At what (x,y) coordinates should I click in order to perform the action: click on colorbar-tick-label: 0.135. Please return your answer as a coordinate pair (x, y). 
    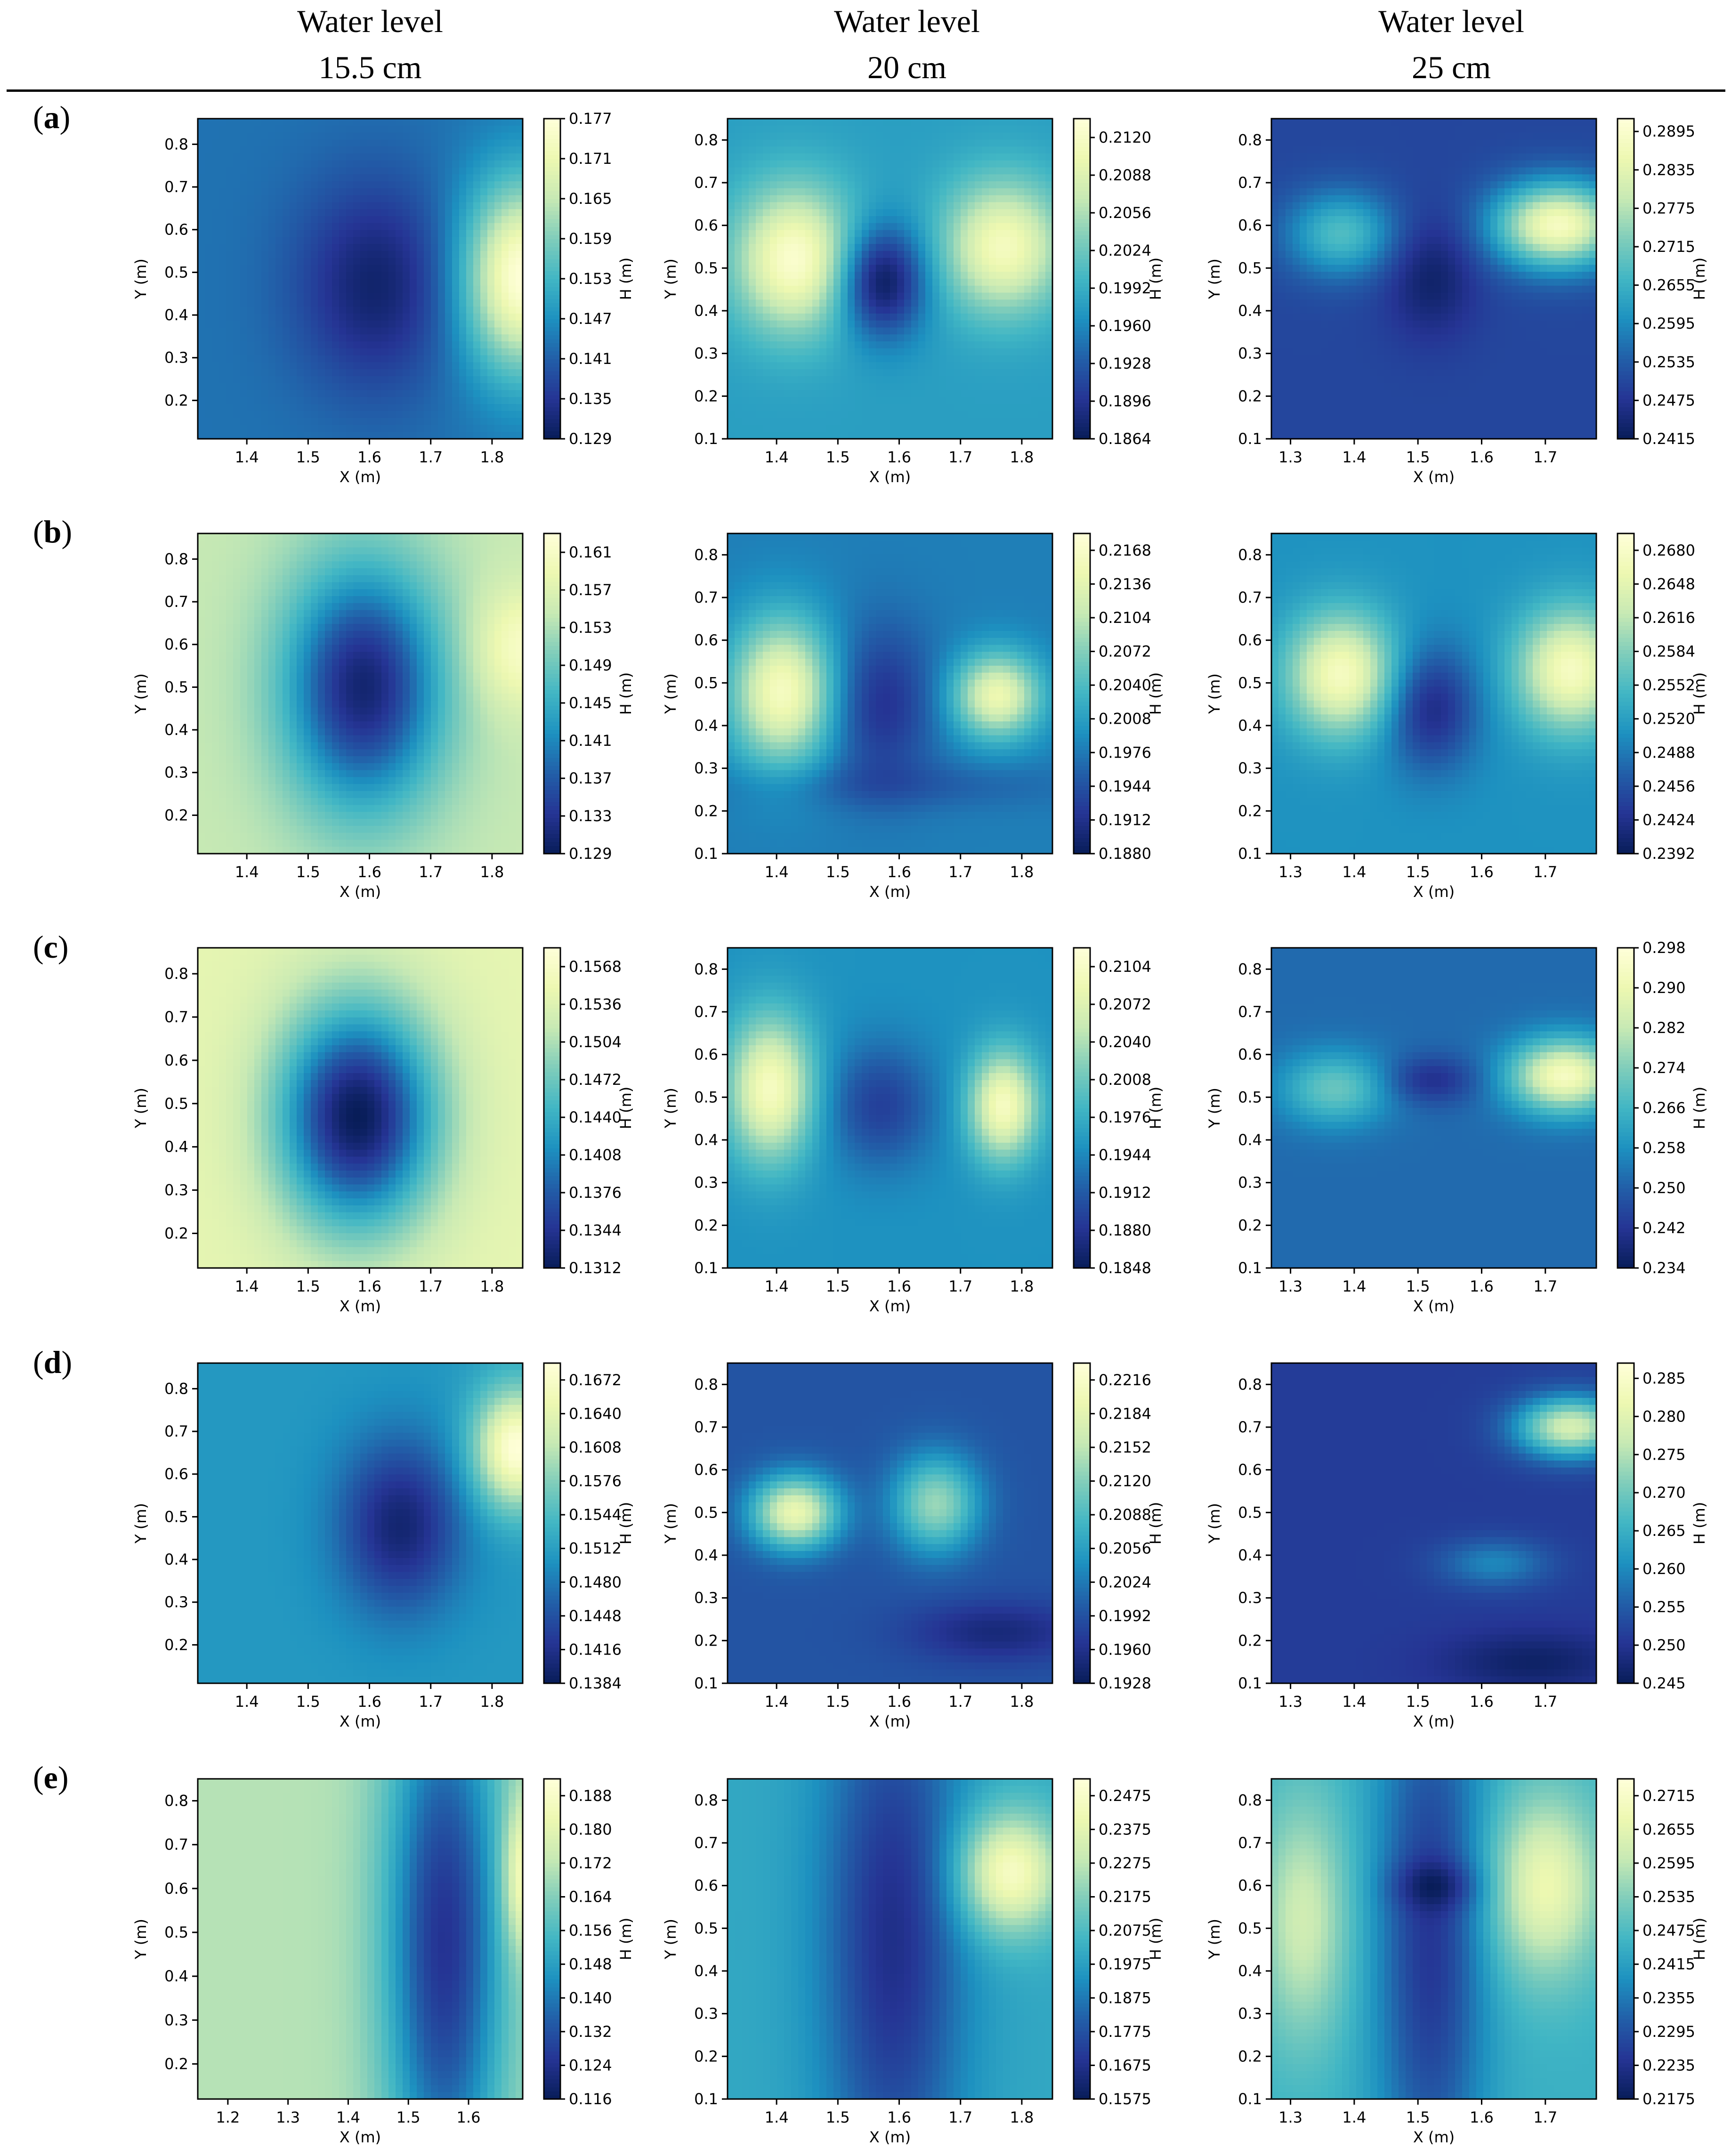
    Looking at the image, I should click on (590, 399).